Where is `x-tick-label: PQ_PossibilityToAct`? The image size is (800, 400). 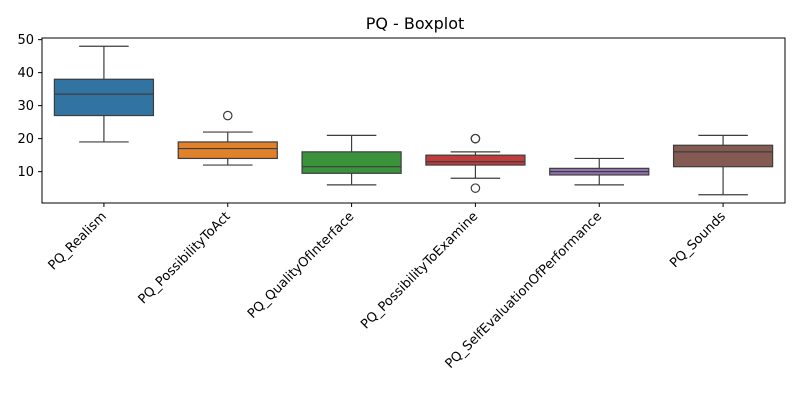
x-tick-label: PQ_PossibilityToAct is located at coordinates (185, 258).